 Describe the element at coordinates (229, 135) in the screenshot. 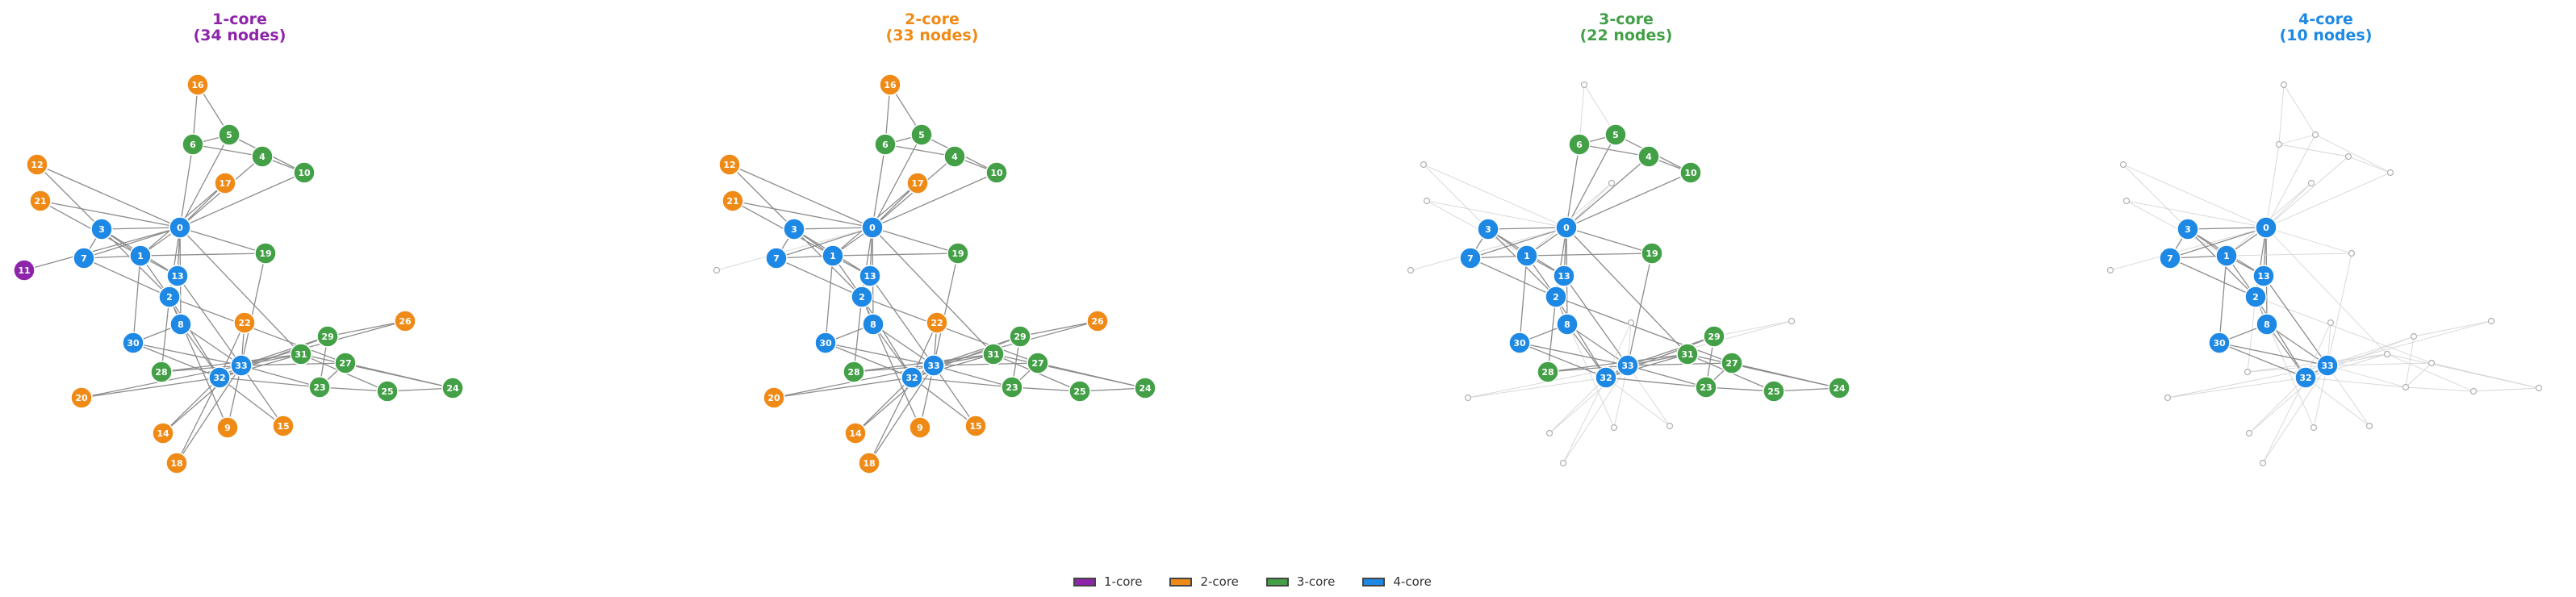

I see `node-label: 5` at that location.